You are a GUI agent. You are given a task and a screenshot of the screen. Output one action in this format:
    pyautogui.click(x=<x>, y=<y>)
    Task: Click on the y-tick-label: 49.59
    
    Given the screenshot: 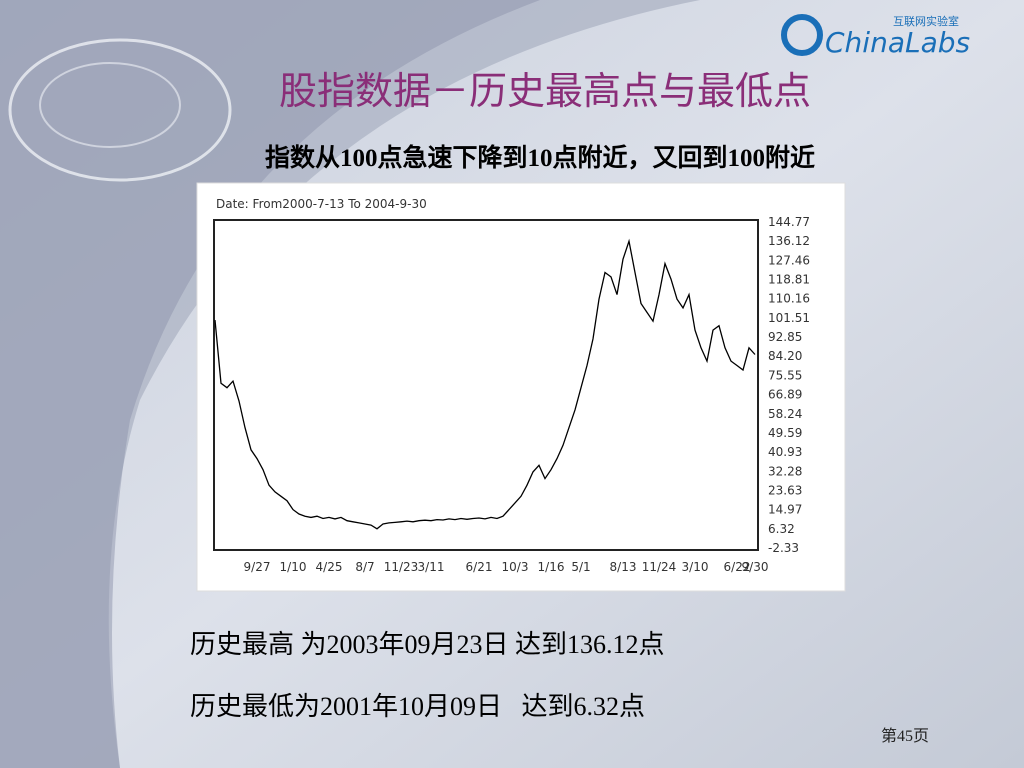 What is the action you would take?
    pyautogui.click(x=785, y=433)
    